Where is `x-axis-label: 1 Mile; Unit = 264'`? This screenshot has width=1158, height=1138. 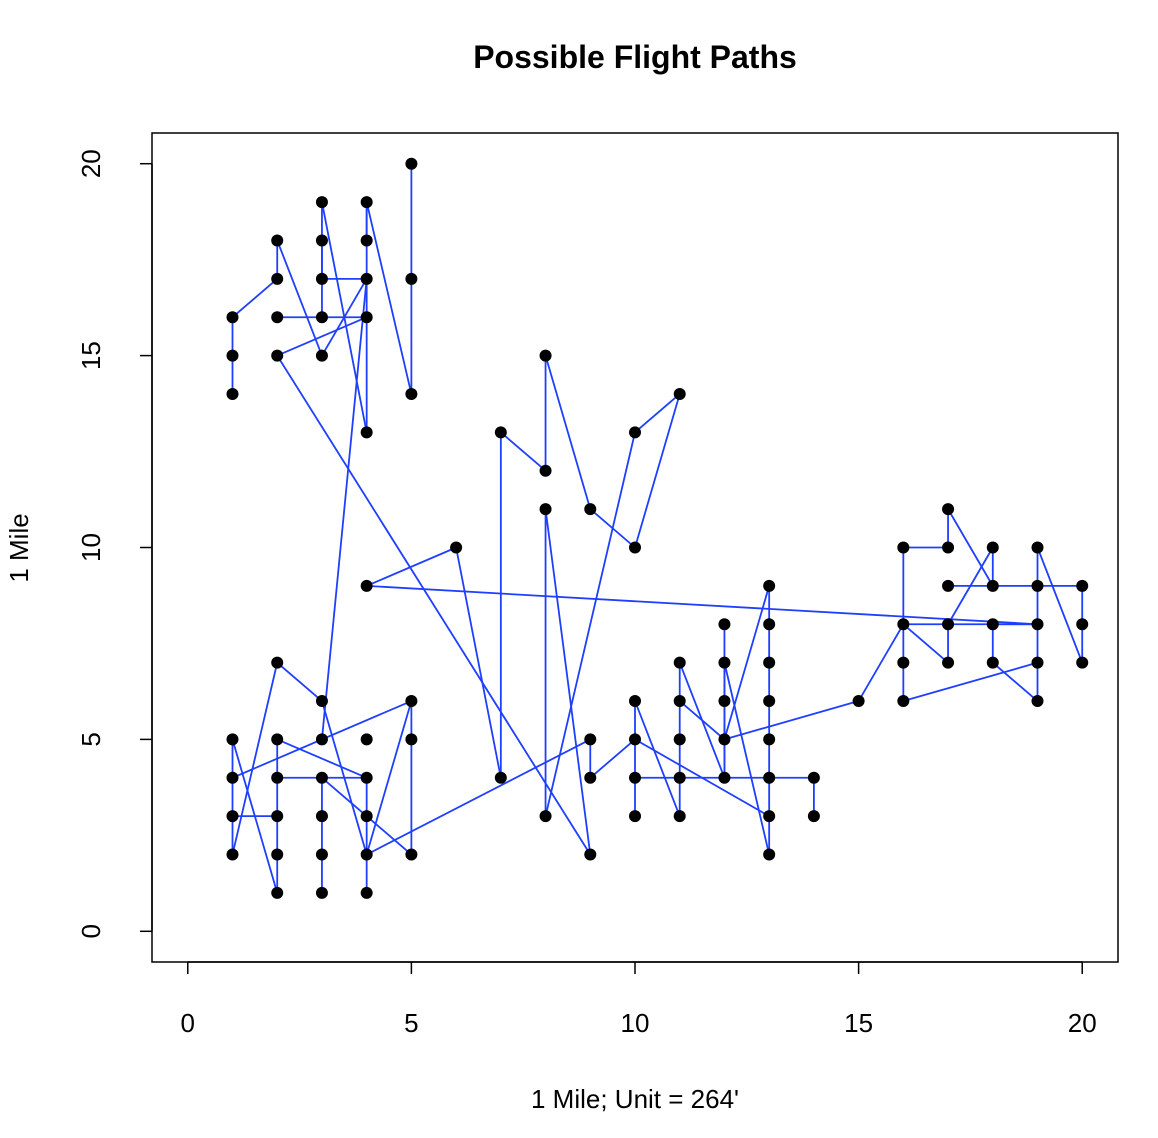
x-axis-label: 1 Mile; Unit = 264' is located at coordinates (635, 1099).